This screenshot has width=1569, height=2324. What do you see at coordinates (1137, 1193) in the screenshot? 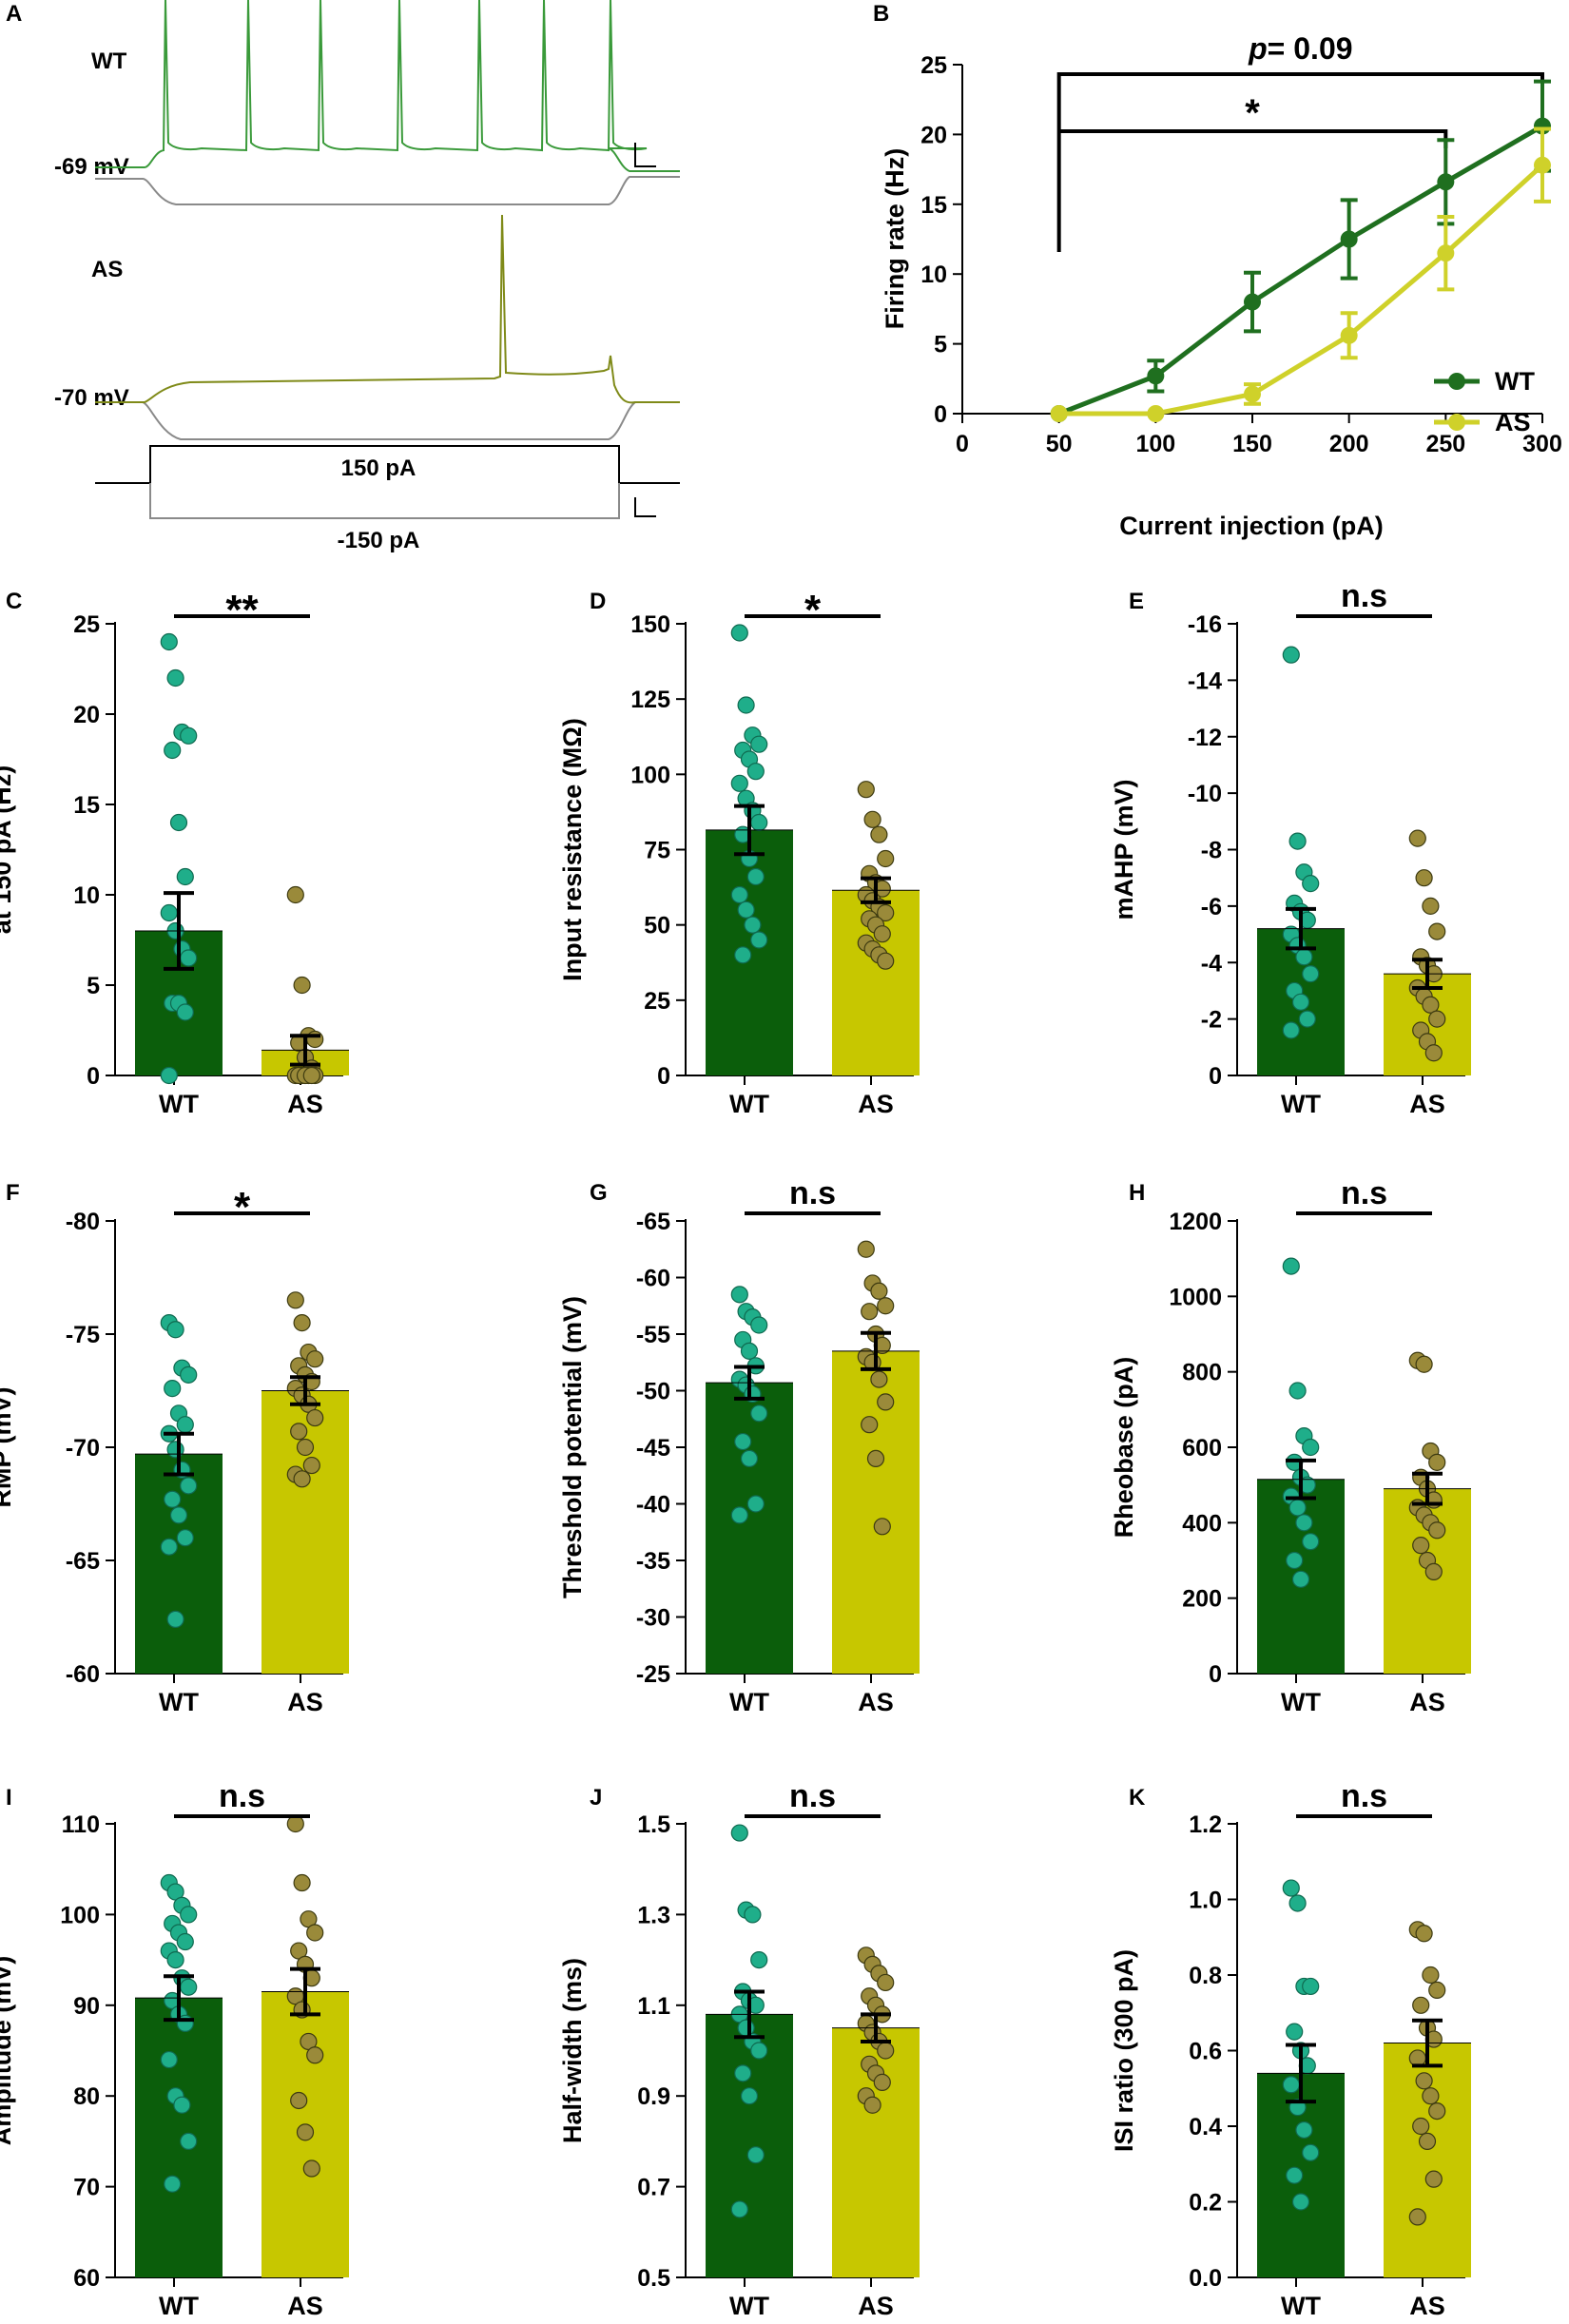
I see `panel-letter-h: H` at bounding box center [1137, 1193].